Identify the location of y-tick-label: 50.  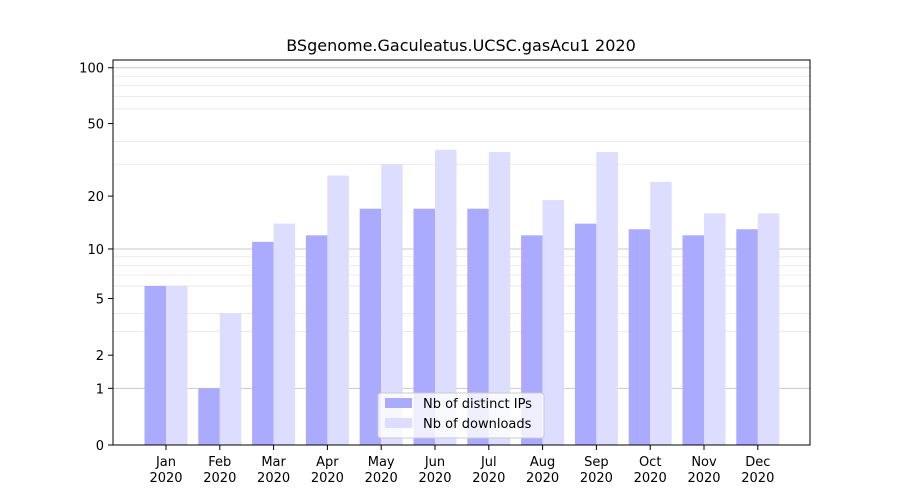
(95, 125).